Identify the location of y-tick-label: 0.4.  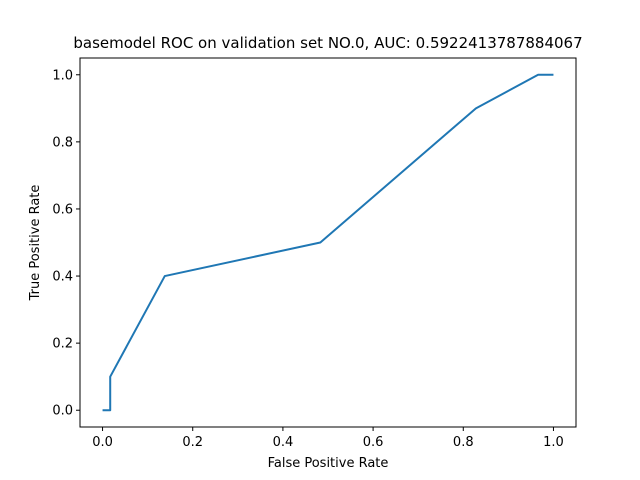
(62, 277).